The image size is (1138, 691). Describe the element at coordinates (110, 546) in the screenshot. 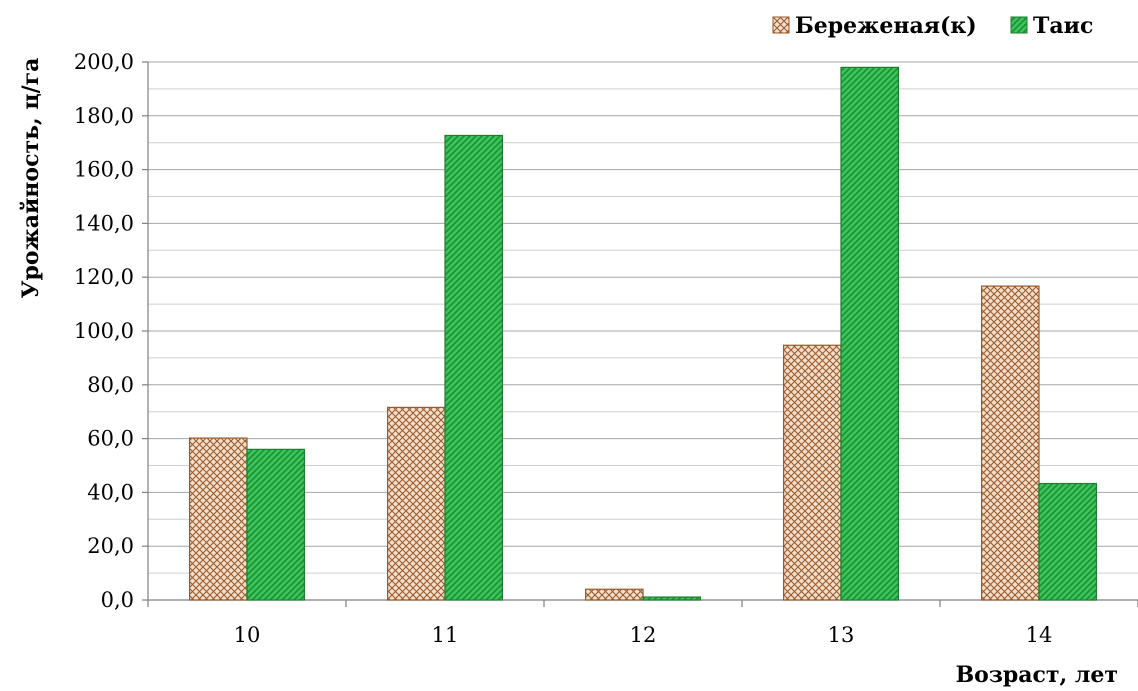

I see `y-tick-label: 20,0` at that location.